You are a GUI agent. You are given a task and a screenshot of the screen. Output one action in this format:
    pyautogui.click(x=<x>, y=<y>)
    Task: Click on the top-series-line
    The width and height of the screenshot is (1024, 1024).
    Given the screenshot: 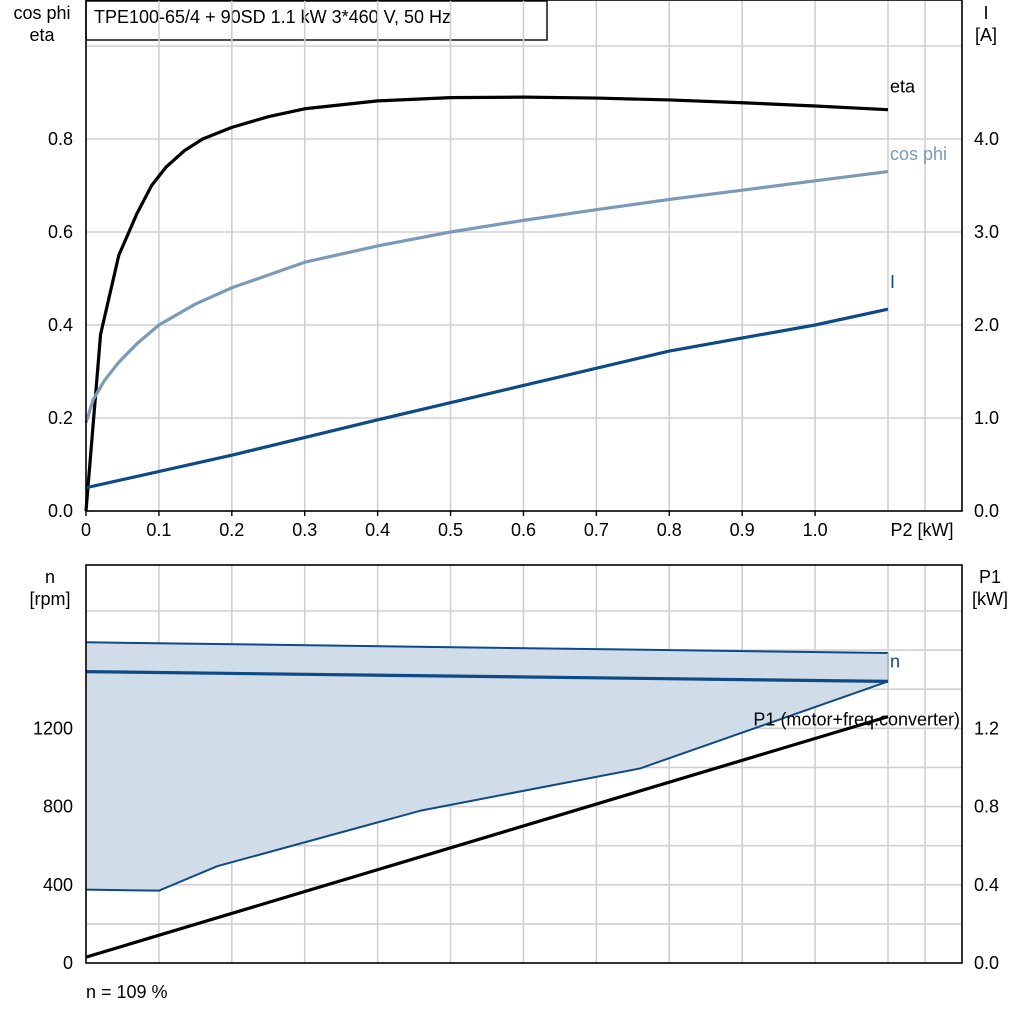 What is the action you would take?
    pyautogui.click(x=487, y=398)
    